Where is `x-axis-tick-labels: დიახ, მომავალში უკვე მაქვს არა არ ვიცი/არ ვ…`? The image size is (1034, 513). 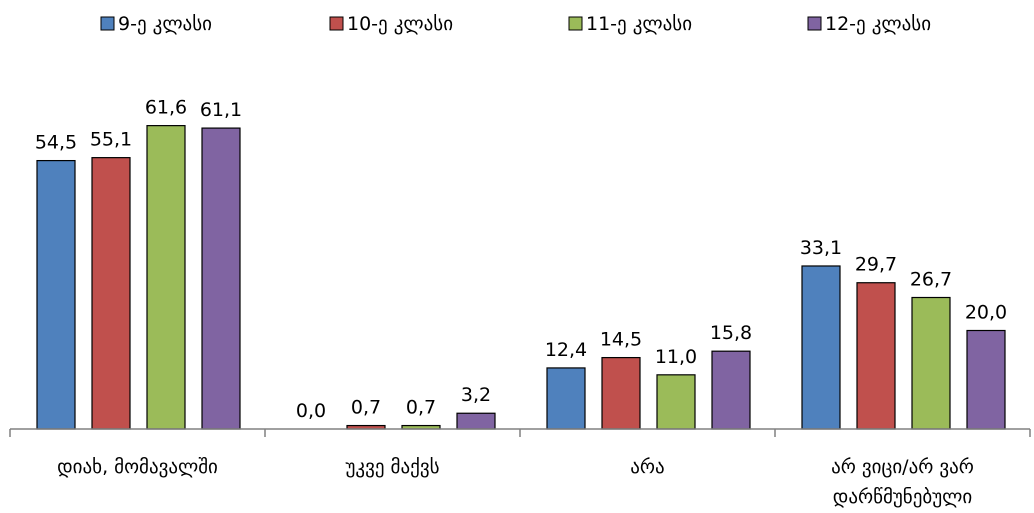 x-axis-tick-labels: დიახ, მომავალში უკვე მაქვს არა არ ვიცი/არ ვ… is located at coordinates (515, 482).